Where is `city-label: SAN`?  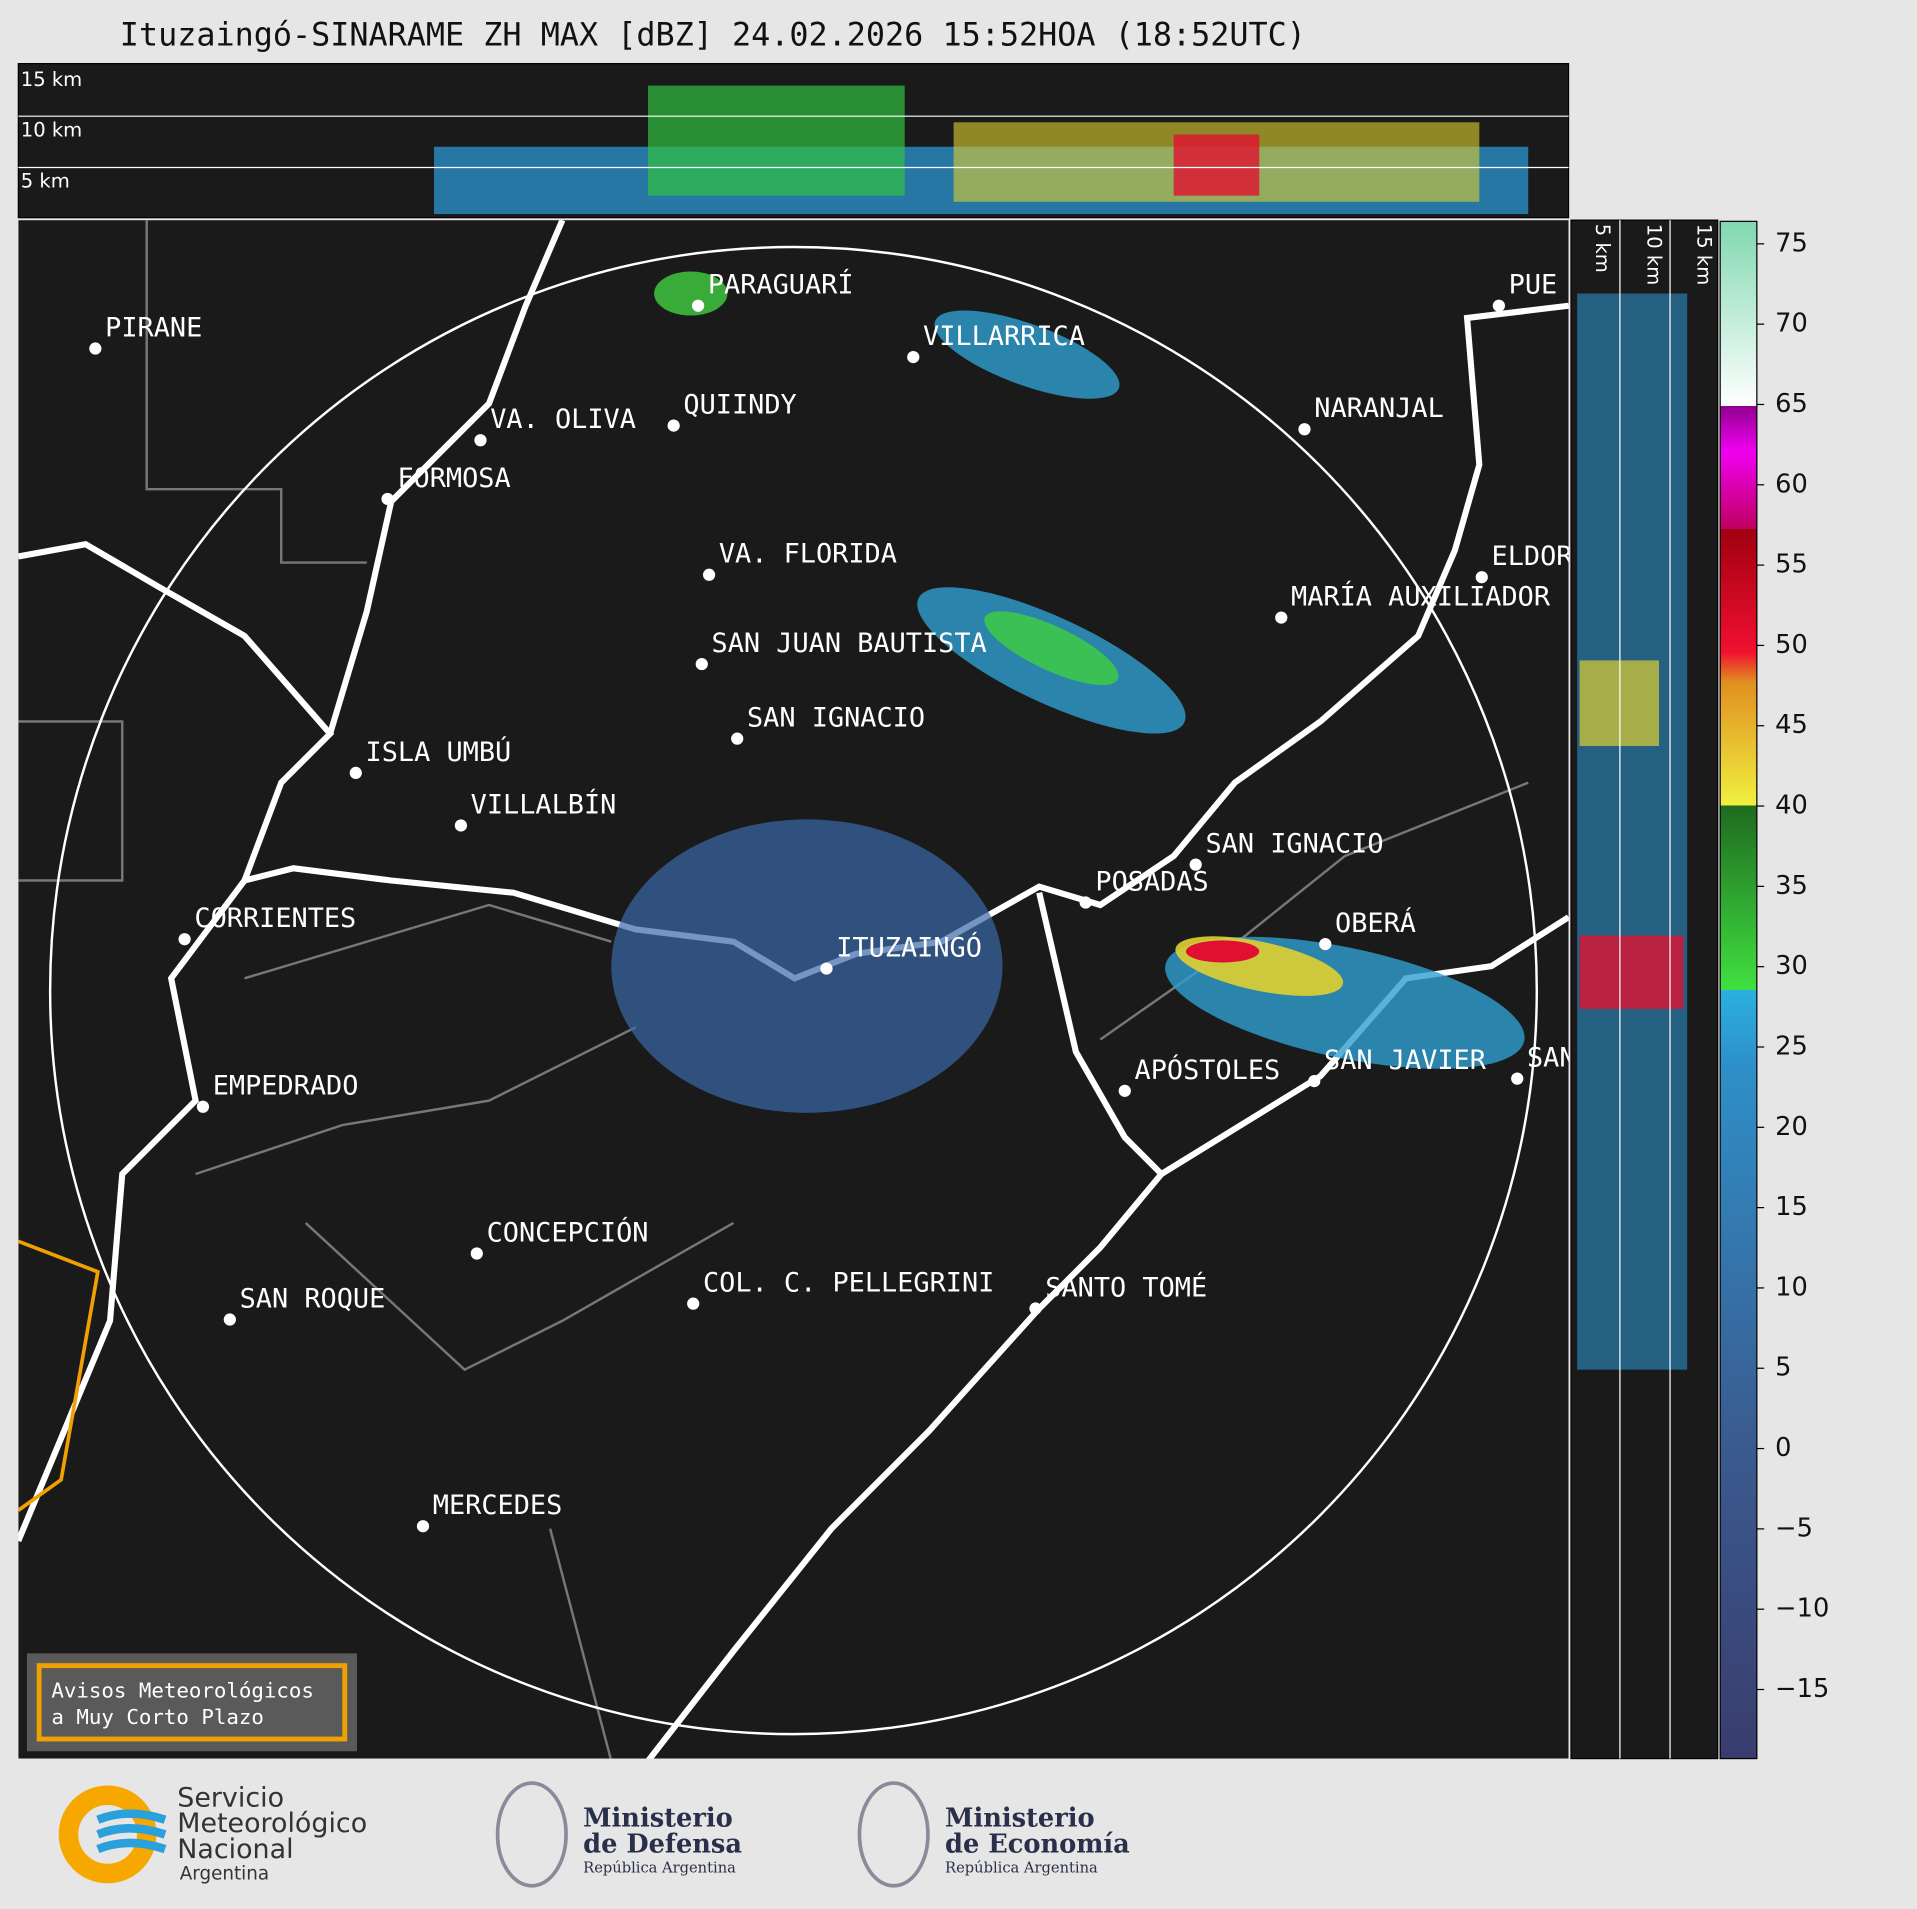 city-label: SAN is located at coordinates (1551, 1058).